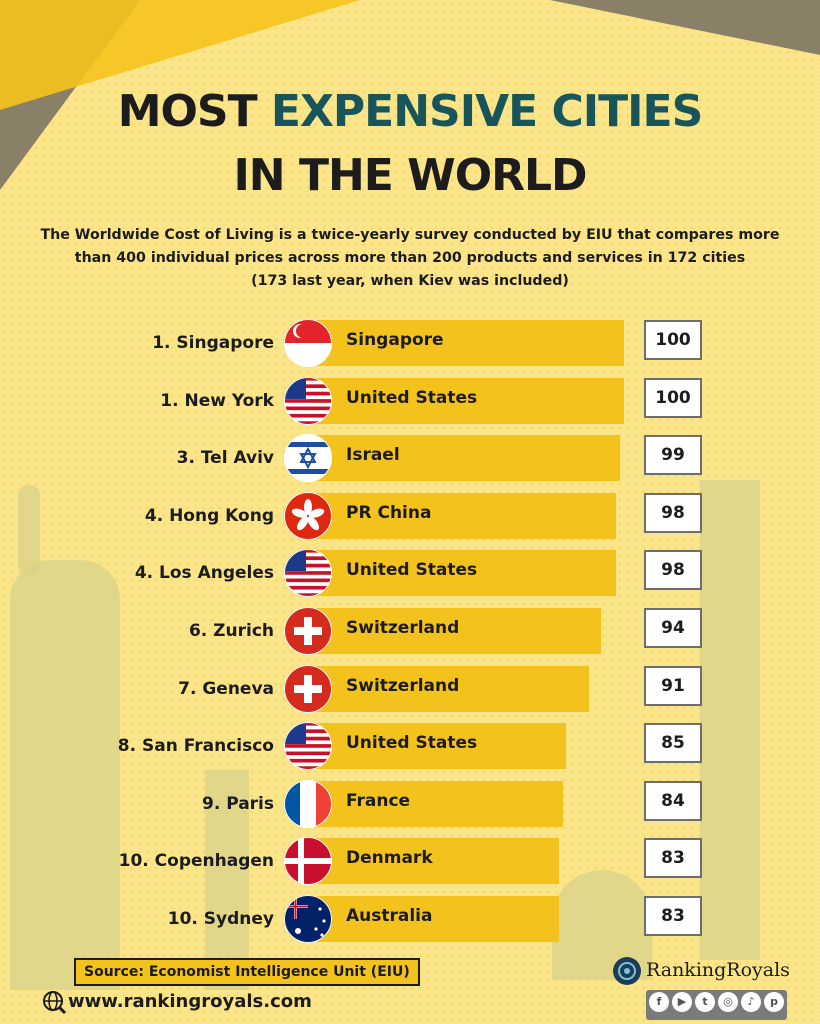  Describe the element at coordinates (718, 970) in the screenshot. I see `brand-name: RankingRoyals` at that location.